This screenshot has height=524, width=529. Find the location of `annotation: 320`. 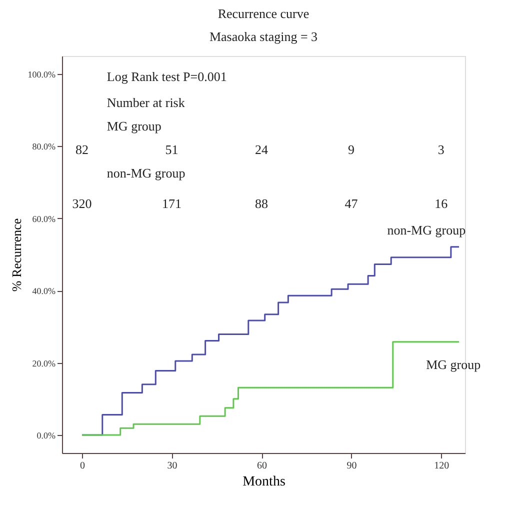

annotation: 320 is located at coordinates (82, 203).